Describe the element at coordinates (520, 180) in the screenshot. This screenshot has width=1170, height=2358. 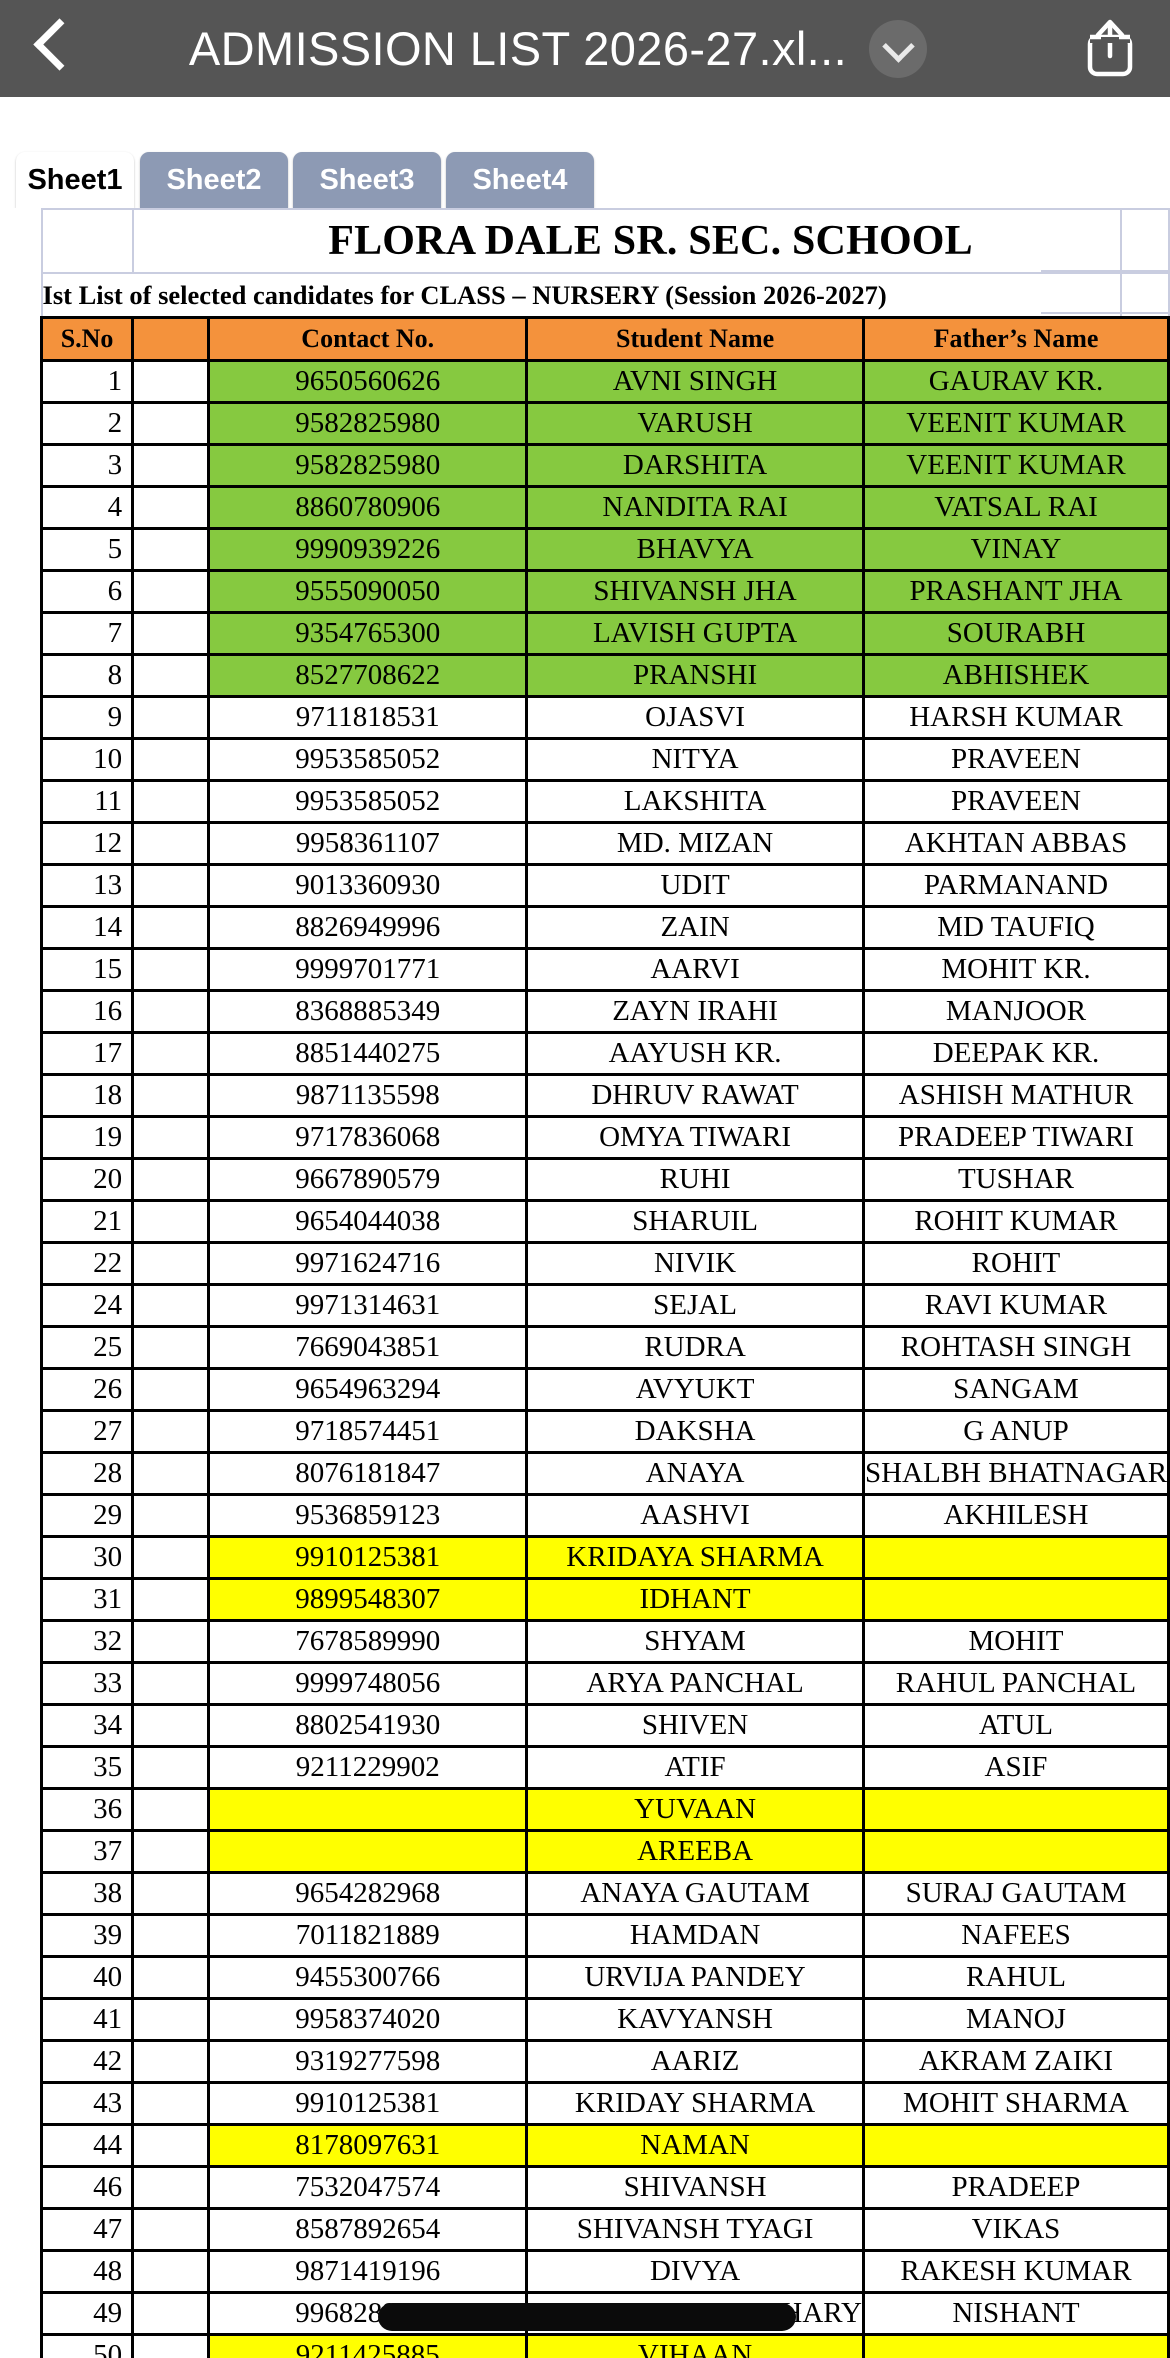
I see `sheet-tab-sheet4: Sheet4` at that location.